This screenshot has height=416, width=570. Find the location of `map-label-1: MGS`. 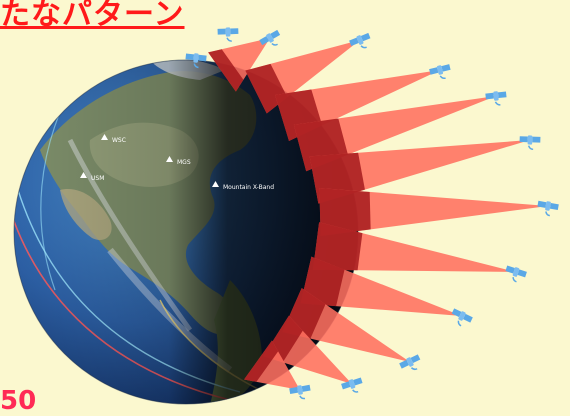

map-label-1: MGS is located at coordinates (184, 162).